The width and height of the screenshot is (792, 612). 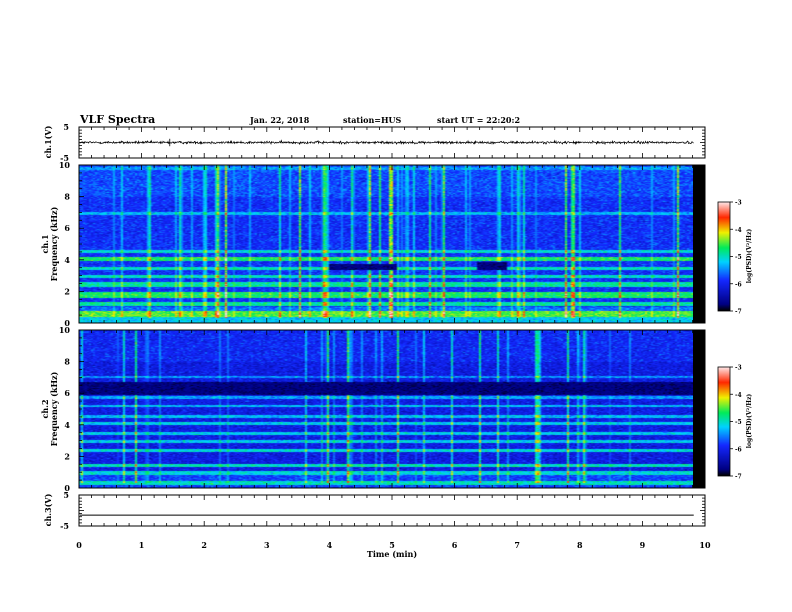 I want to click on ch1-waveform-ticks, so click(x=392, y=142).